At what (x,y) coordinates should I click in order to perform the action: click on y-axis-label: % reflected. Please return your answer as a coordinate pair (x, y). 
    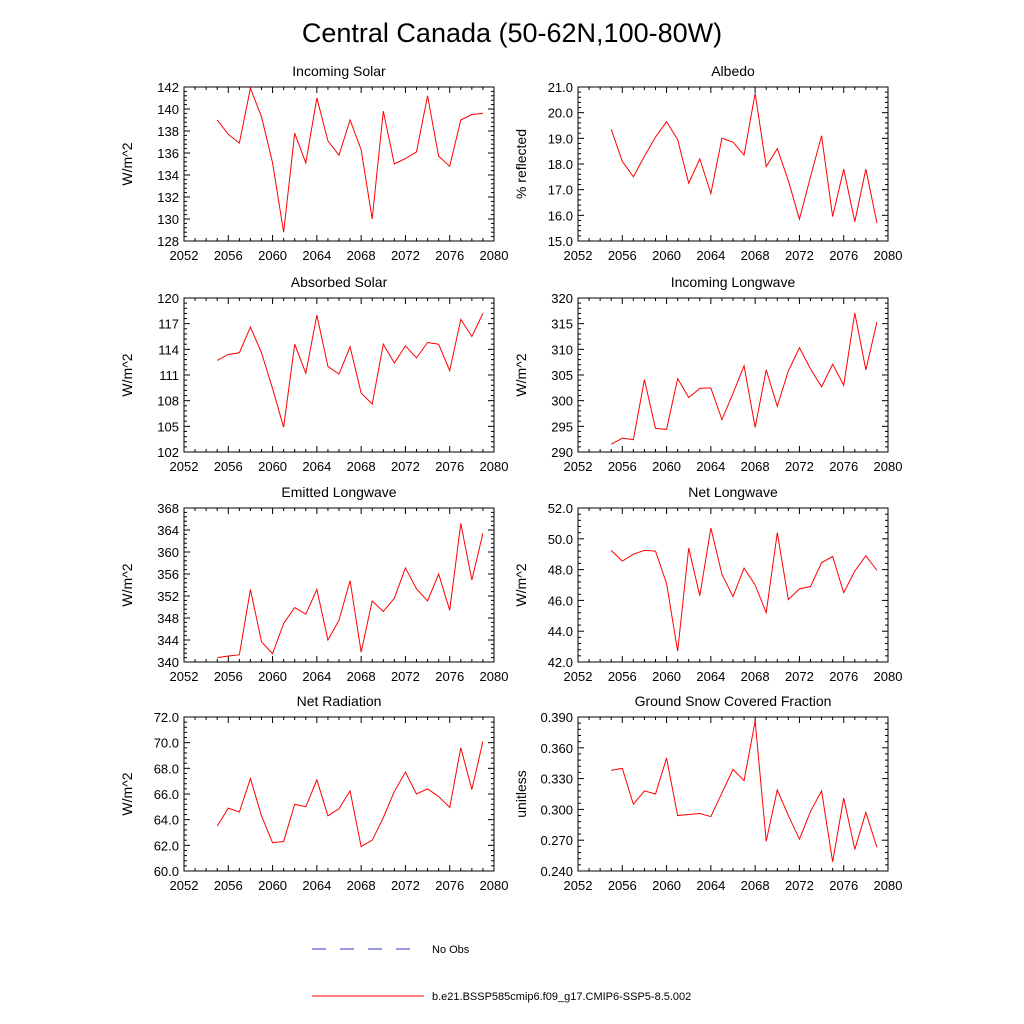
    Looking at the image, I should click on (521, 164).